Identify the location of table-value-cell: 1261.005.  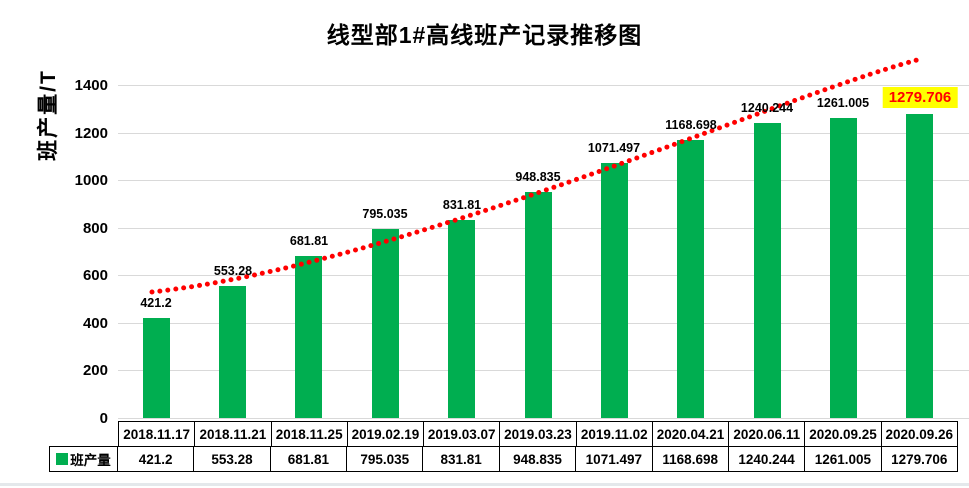
(843, 459).